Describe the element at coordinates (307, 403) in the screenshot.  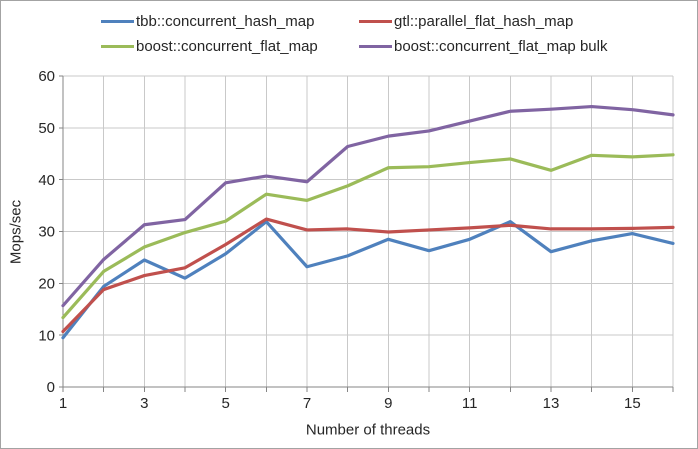
I see `x-tick-label: 7` at that location.